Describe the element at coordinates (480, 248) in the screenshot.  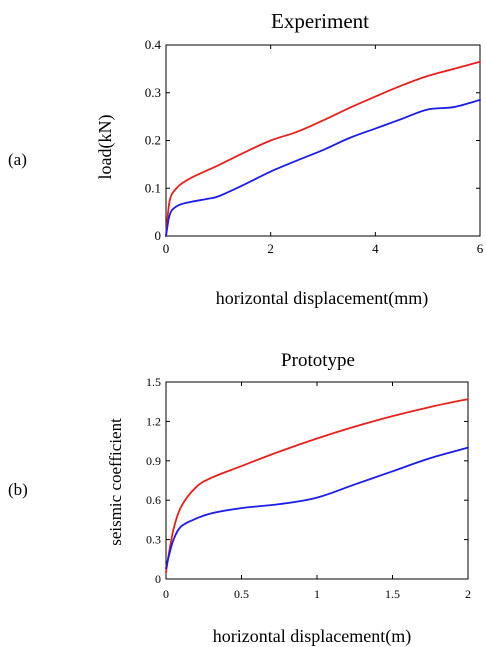
I see `x-tick-label: 6` at that location.